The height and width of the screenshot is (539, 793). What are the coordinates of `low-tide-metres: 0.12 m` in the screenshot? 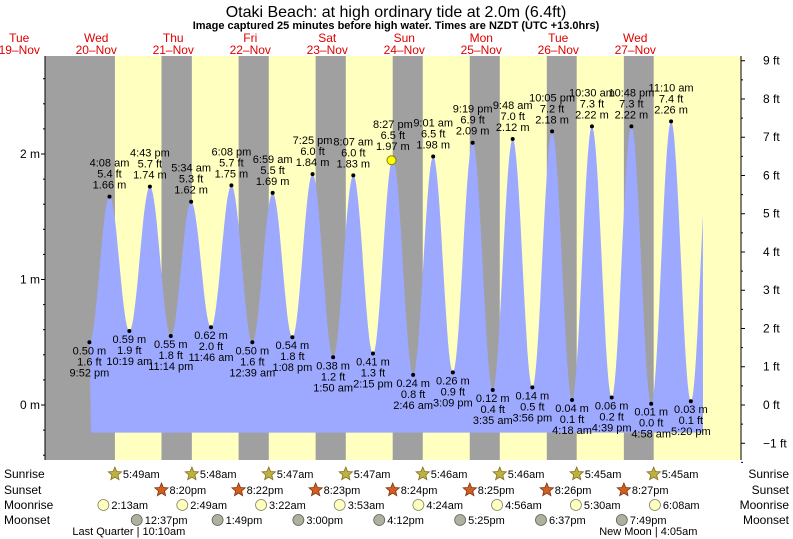 It's located at (493, 399).